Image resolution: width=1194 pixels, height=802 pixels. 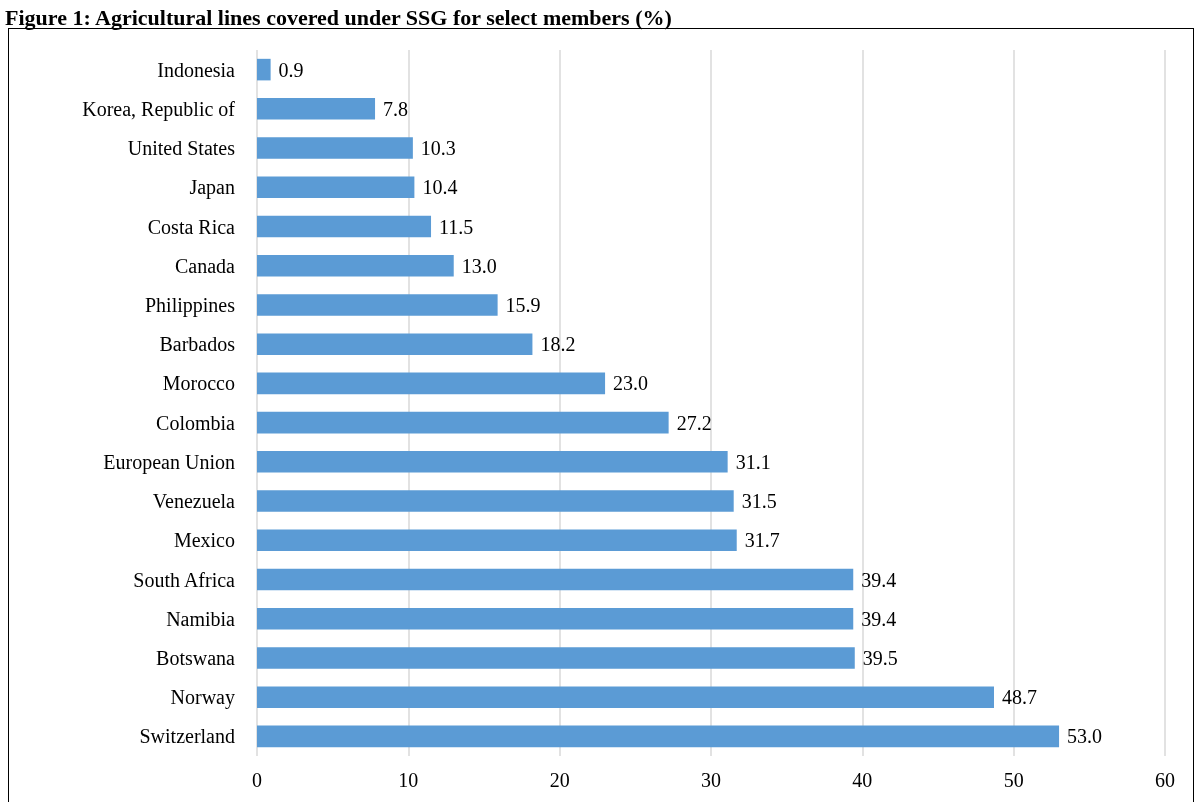 What do you see at coordinates (711, 780) in the screenshot?
I see `x-tick-label: 30` at bounding box center [711, 780].